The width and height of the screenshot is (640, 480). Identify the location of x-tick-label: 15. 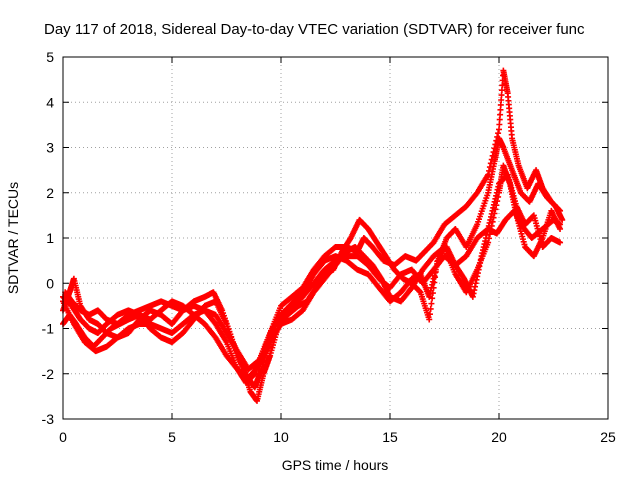
(390, 437).